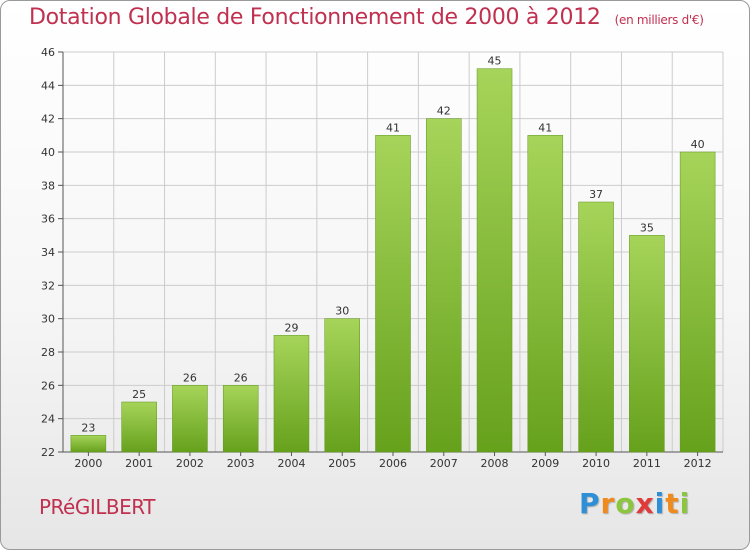 This screenshot has width=750, height=550. I want to click on y-tick-label: 30, so click(48, 319).